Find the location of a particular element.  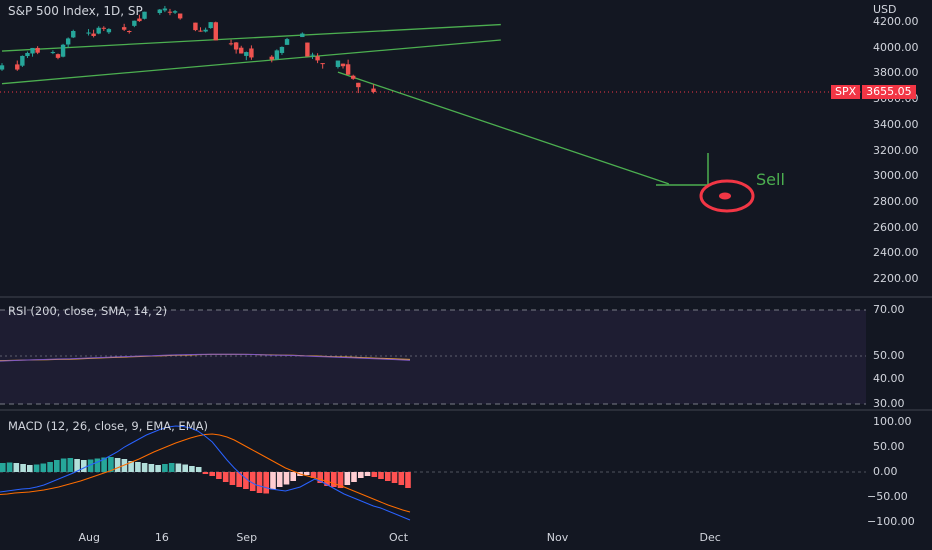

macd-tick-label: 50.00 is located at coordinates (889, 446).